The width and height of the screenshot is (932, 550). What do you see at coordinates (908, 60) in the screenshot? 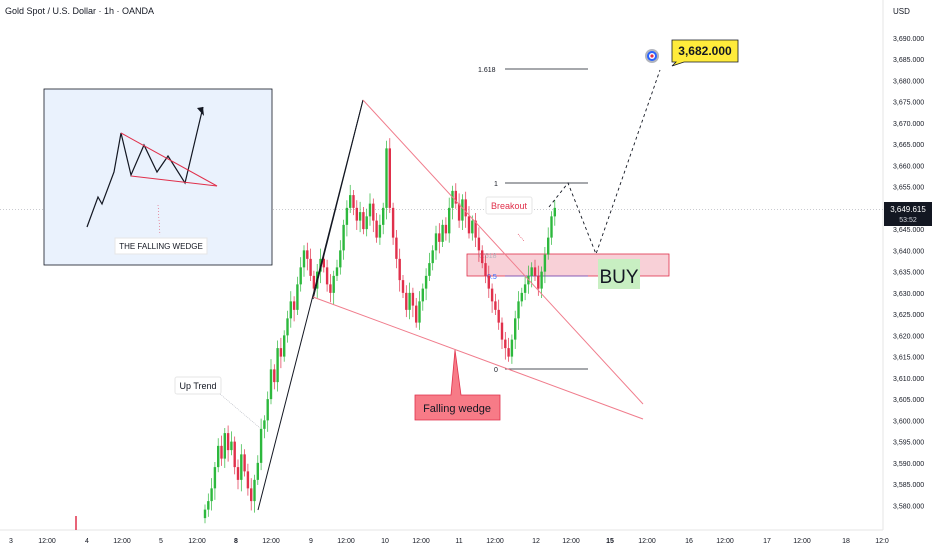
I see `price-tick-label: 3,685.000` at bounding box center [908, 60].